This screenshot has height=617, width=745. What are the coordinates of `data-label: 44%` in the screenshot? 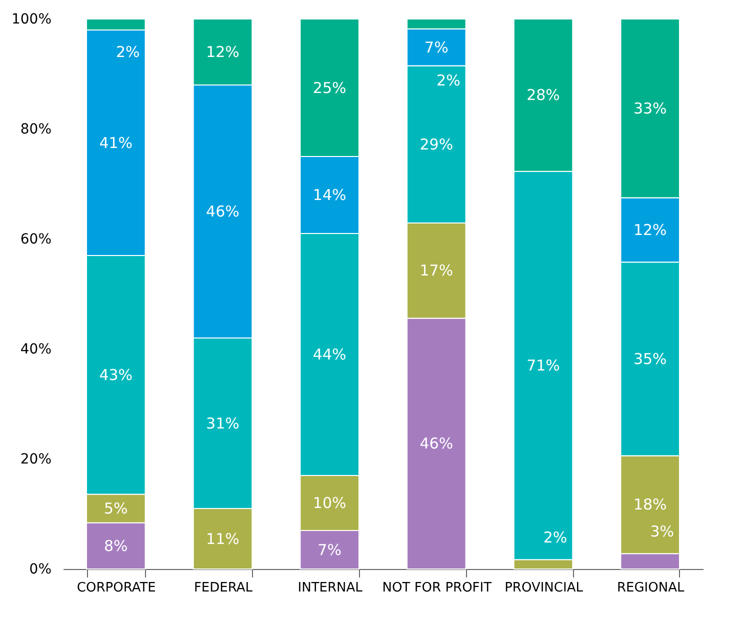 It's located at (329, 355).